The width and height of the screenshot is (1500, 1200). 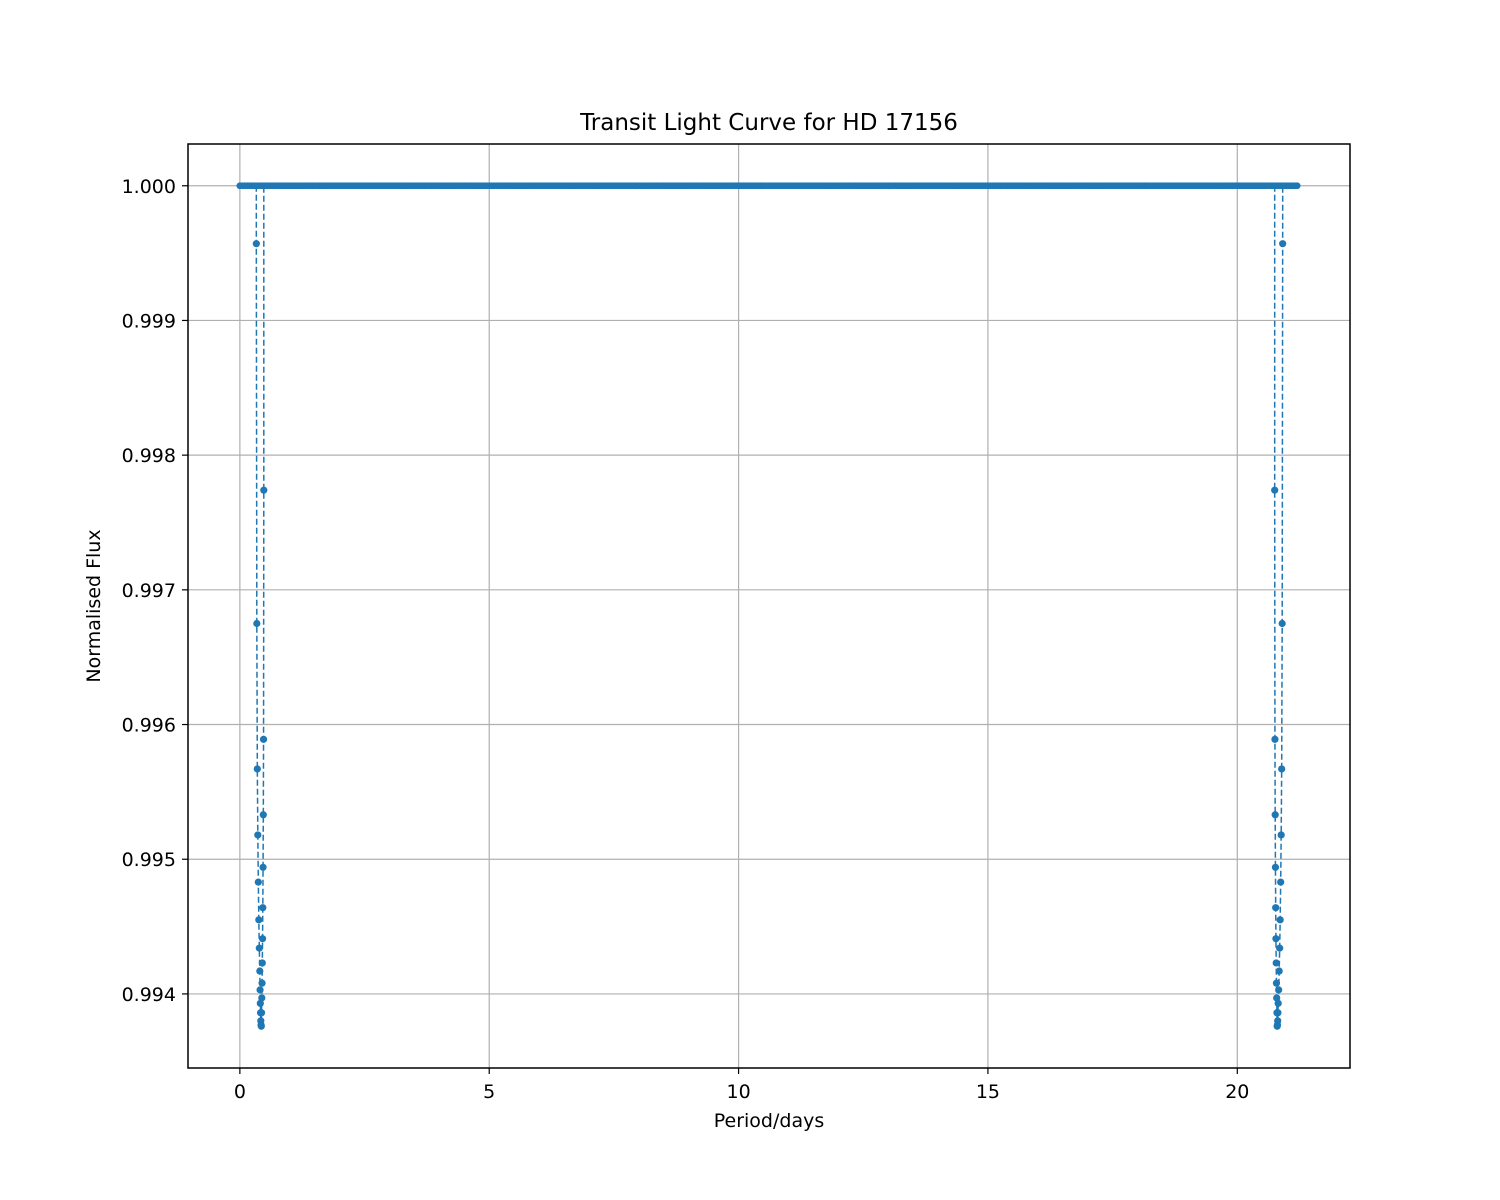 What do you see at coordinates (149, 456) in the screenshot?
I see `y-tick-label: 0.998` at bounding box center [149, 456].